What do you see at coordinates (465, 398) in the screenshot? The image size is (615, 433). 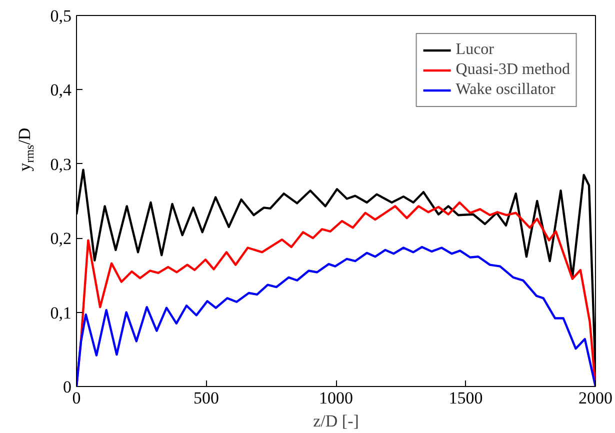 I see `x-tick-label: 1500` at bounding box center [465, 398].